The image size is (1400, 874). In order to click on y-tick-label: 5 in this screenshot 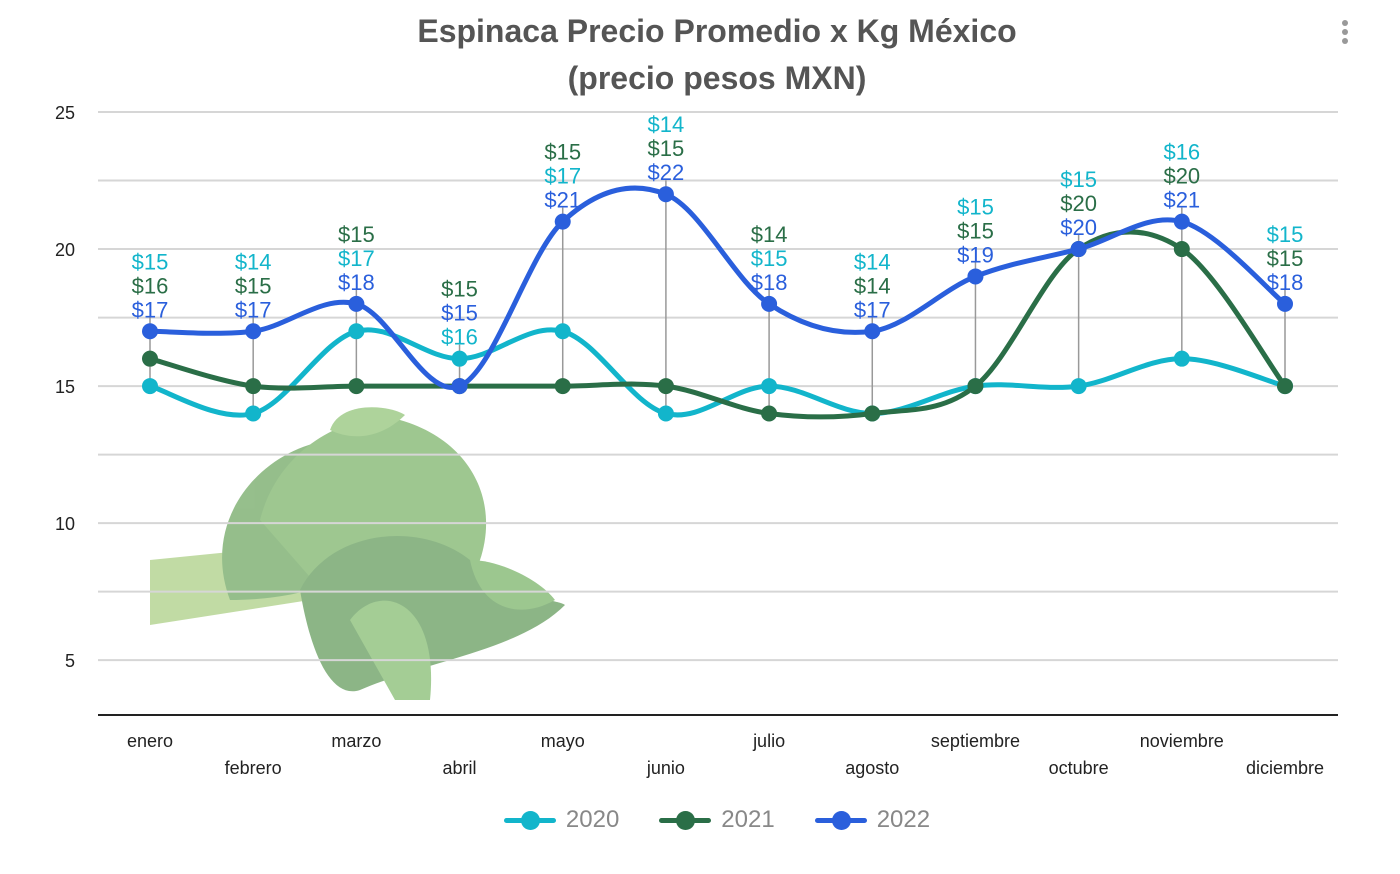, I will do `click(70, 661)`.